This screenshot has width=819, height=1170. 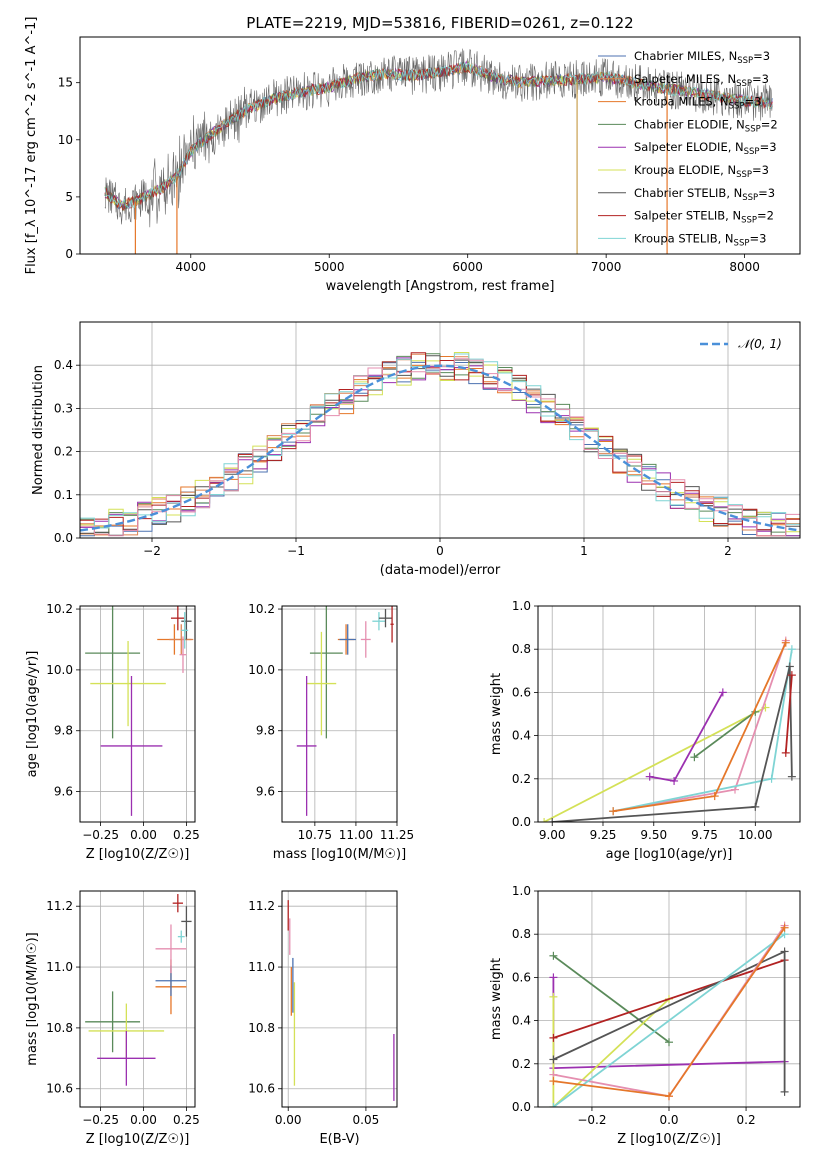 What do you see at coordinates (728, 551) in the screenshot?
I see `x-tick-label: 2` at bounding box center [728, 551].